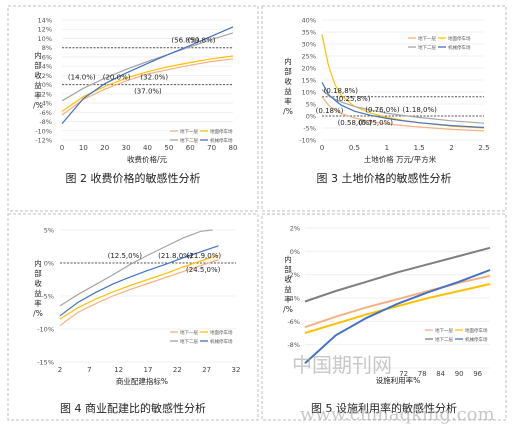  What do you see at coordinates (133, 408) in the screenshot?
I see `caption-fig4: 图 4 商业配建比的敏感性分析` at bounding box center [133, 408].